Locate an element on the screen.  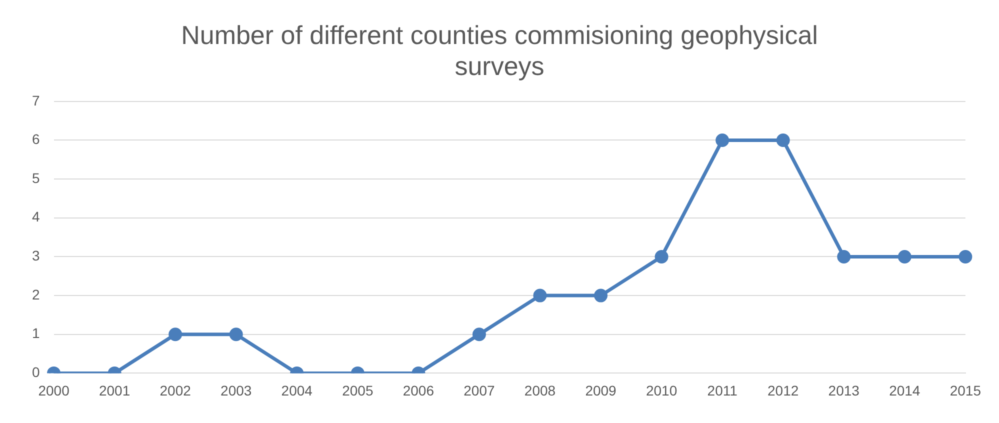
y-tick-label: 0 is located at coordinates (36, 372).